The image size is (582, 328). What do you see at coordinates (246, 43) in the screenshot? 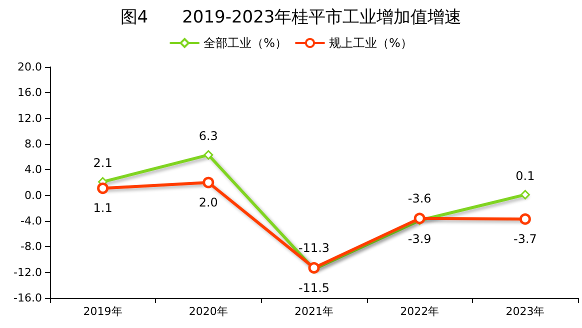
I see `legend-label: 全部工业（%）` at bounding box center [246, 43].